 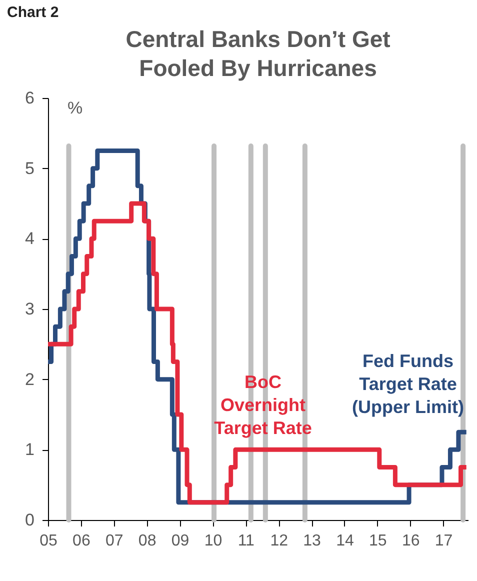 What do you see at coordinates (312, 541) in the screenshot?
I see `x-tick-label: 13` at bounding box center [312, 541].